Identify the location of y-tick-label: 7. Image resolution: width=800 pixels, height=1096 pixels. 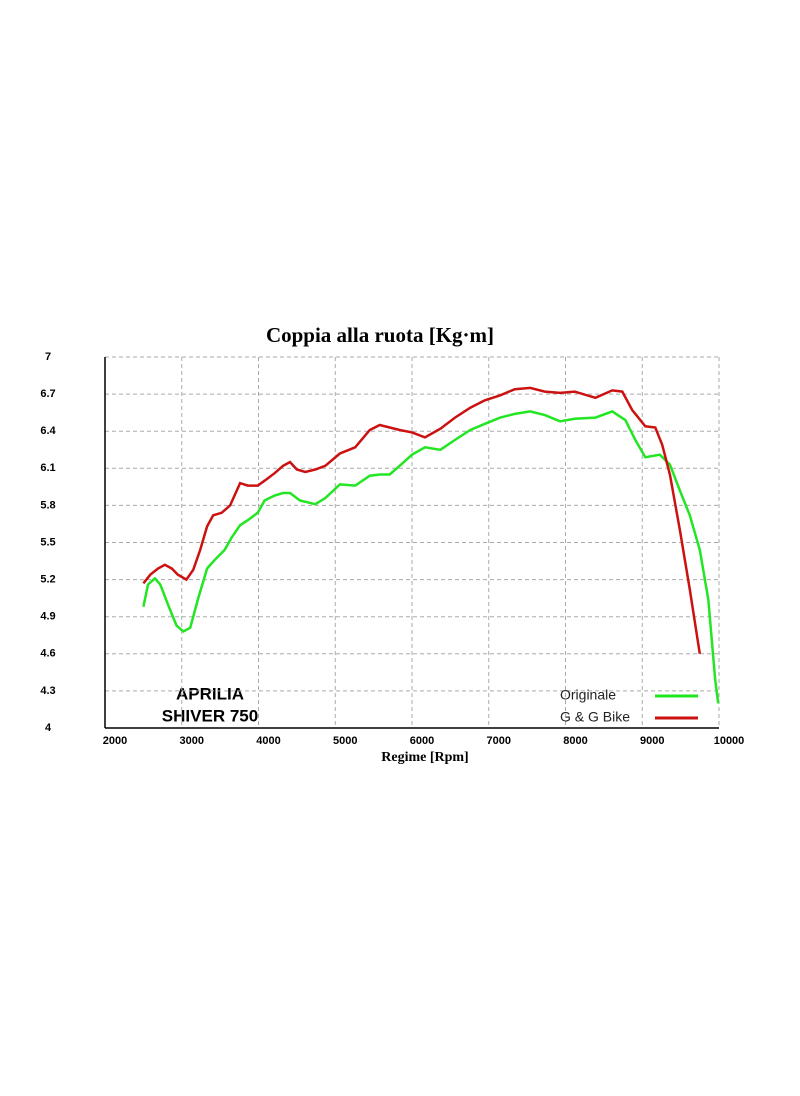
(48, 357).